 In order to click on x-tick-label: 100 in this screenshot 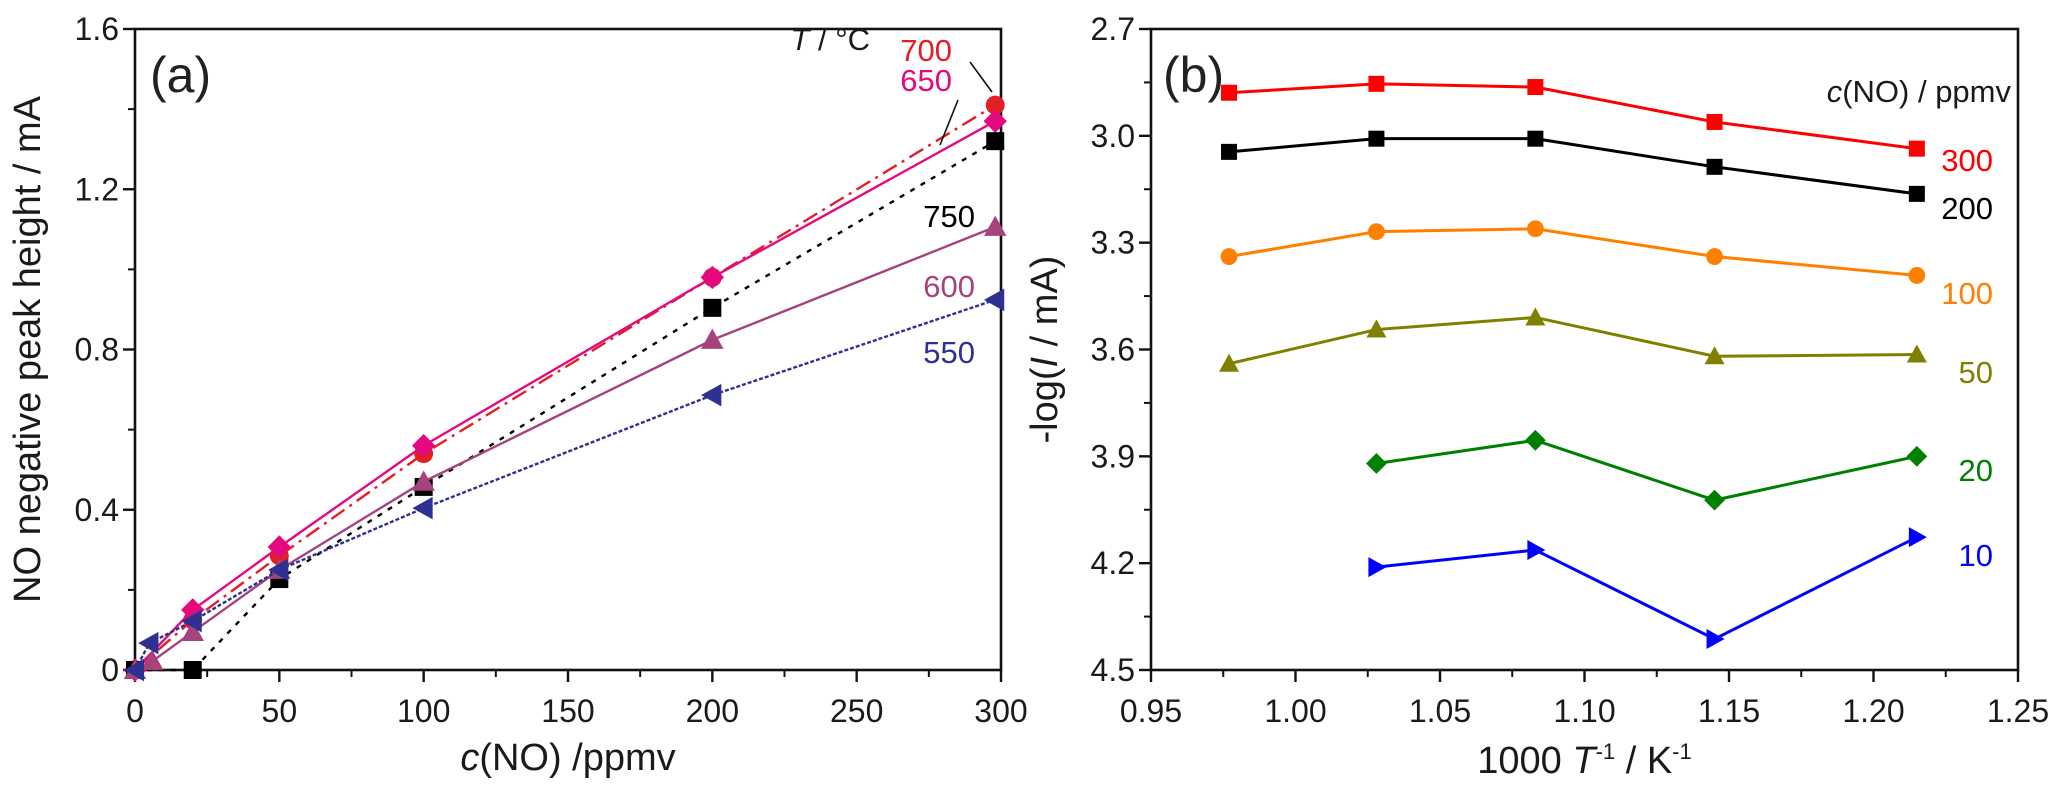, I will do `click(423, 711)`.